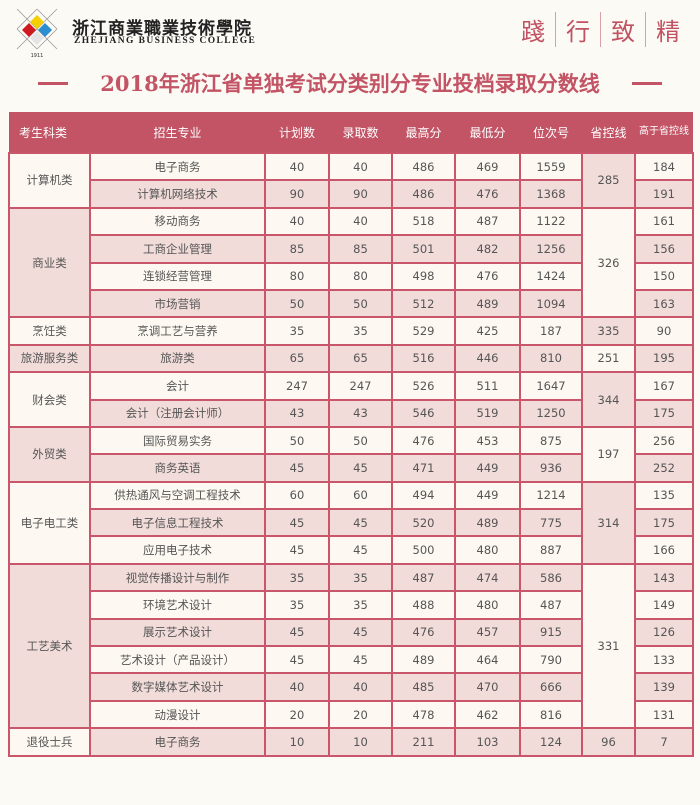 This screenshot has width=700, height=805. I want to click on plan-cell: 20, so click(297, 714).